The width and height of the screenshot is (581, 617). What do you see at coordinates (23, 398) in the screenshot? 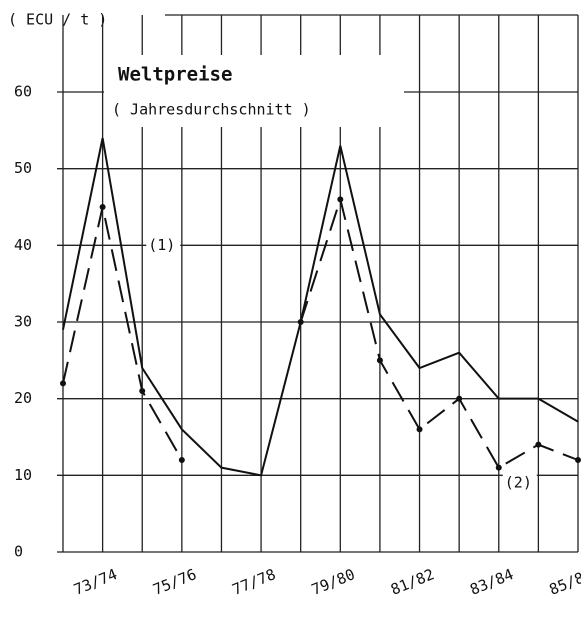
I see `y-tick-label: 20` at bounding box center [23, 398].